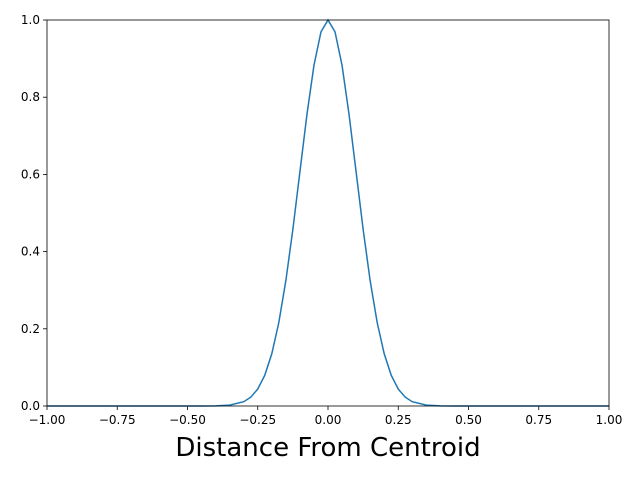 This screenshot has height=482, width=640. I want to click on x-tick-label: 1.00, so click(609, 420).